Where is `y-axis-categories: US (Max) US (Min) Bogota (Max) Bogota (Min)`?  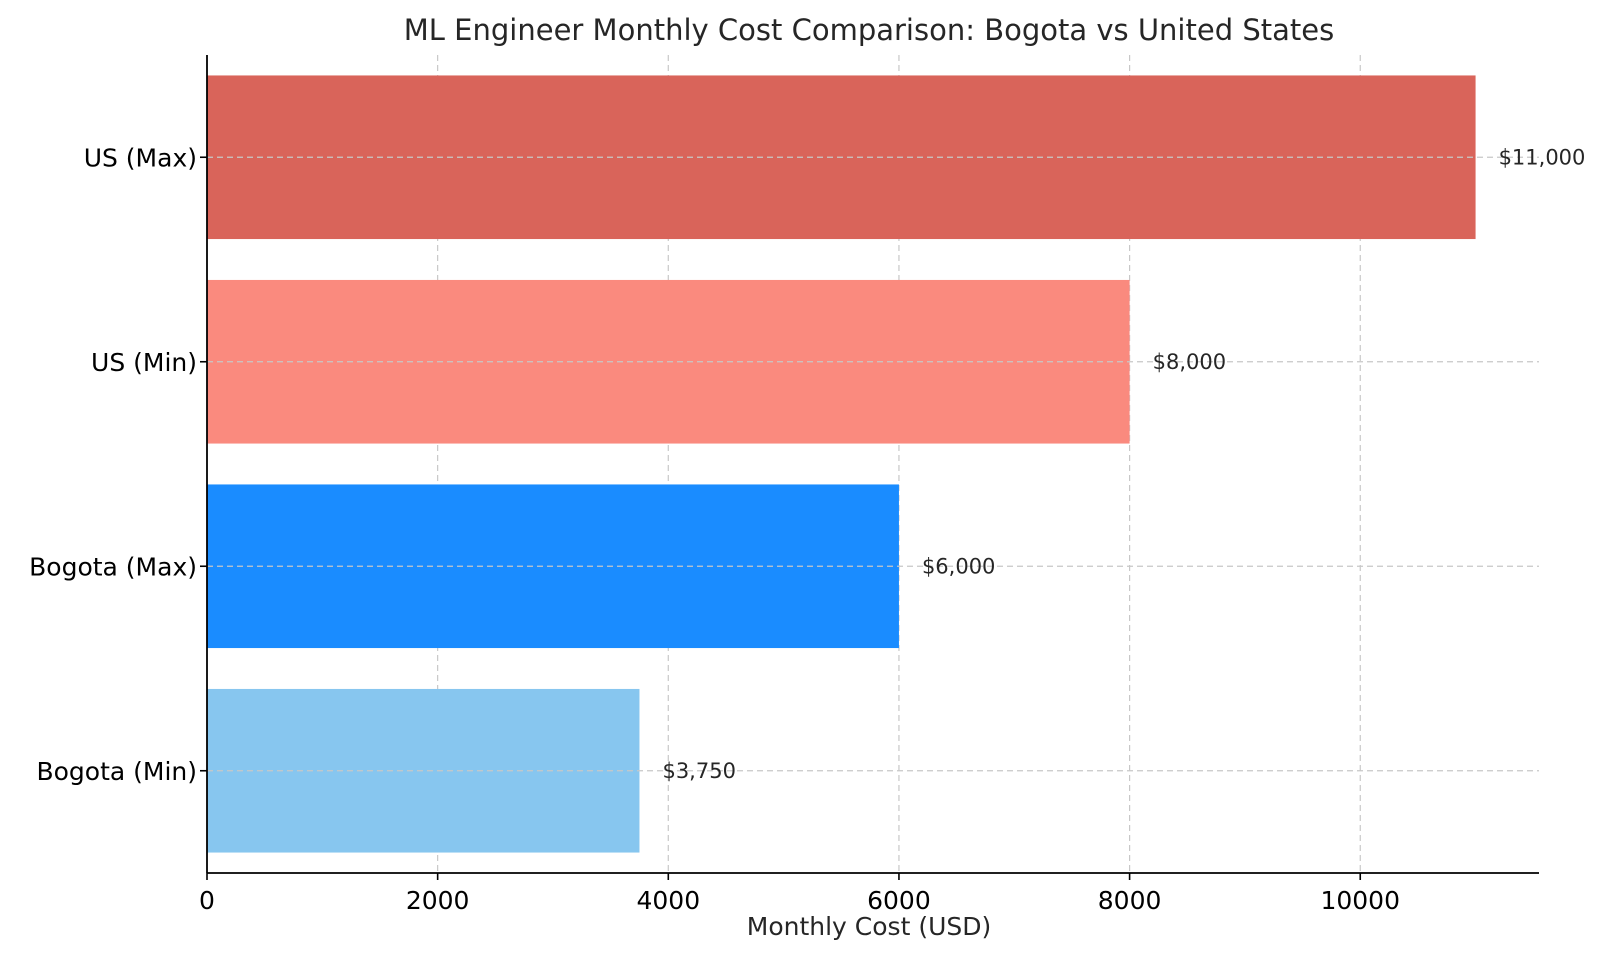 y-axis-categories: US (Max) US (Min) Bogota (Max) Bogota (Min) is located at coordinates (118, 464).